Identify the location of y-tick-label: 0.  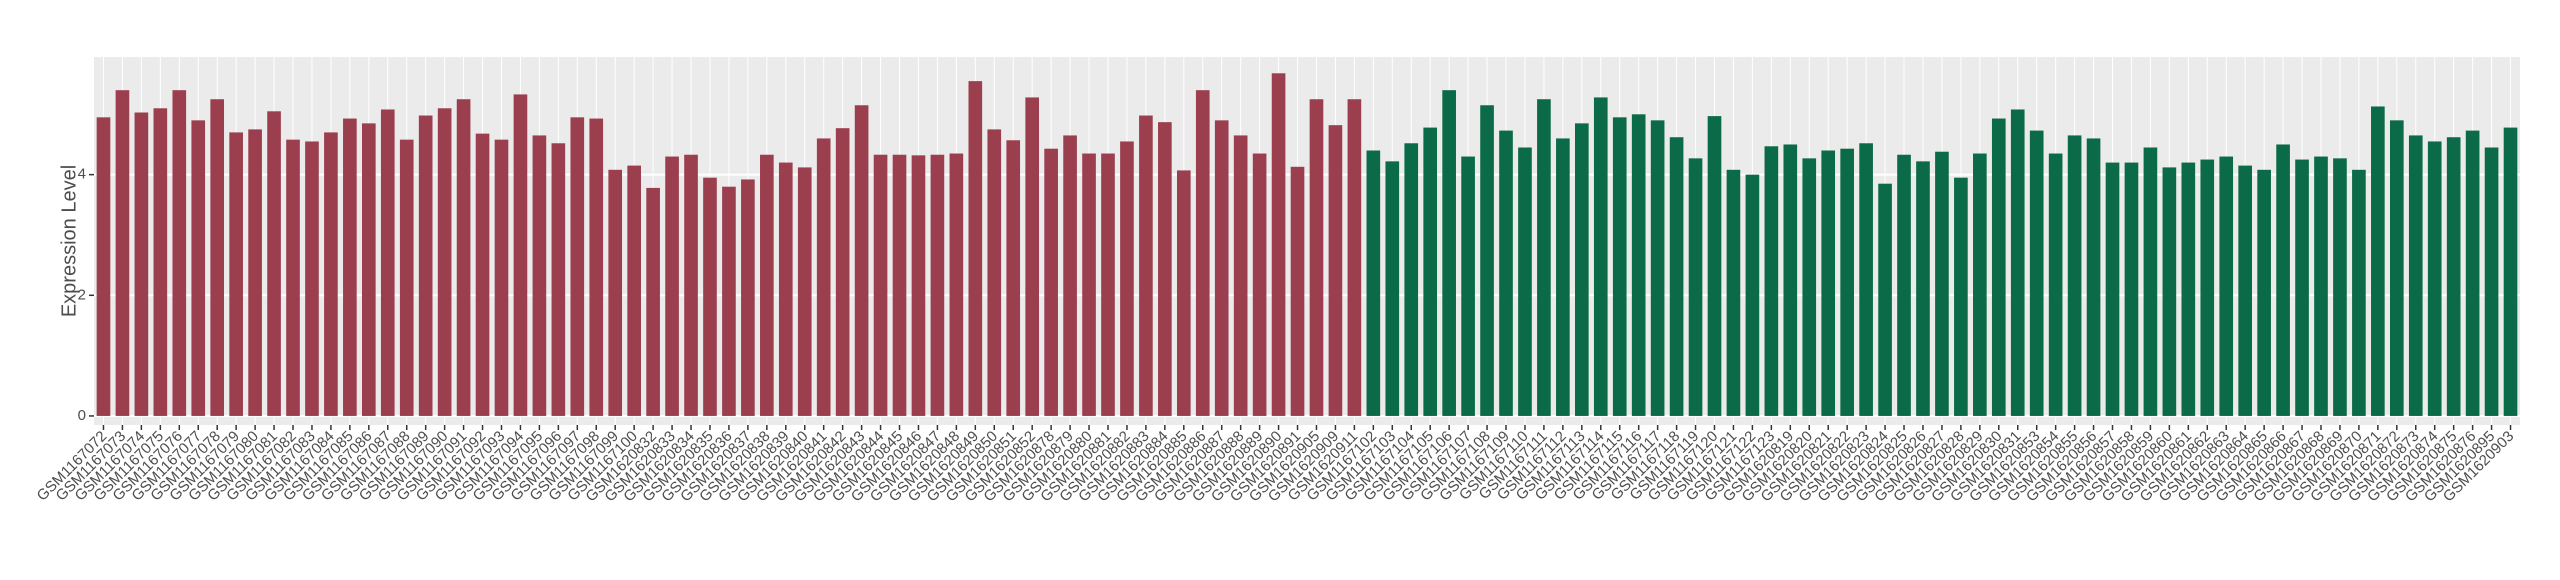
(82, 415).